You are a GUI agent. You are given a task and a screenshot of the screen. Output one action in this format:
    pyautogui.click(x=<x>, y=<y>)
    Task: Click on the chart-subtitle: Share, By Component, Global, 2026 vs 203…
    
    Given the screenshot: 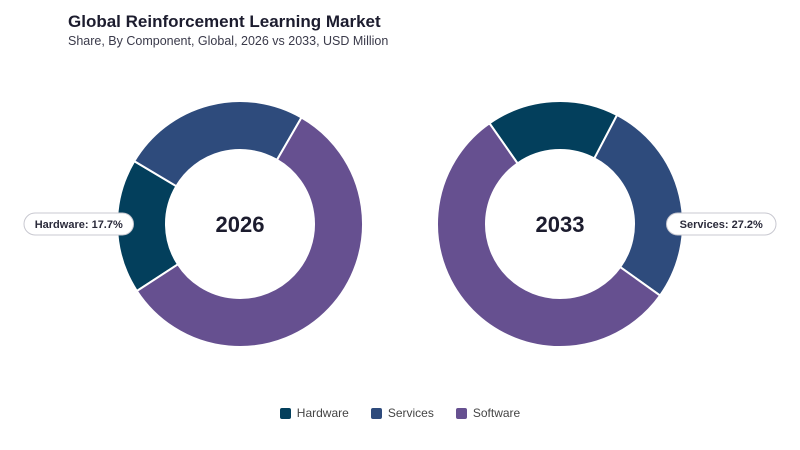 What is the action you would take?
    pyautogui.click(x=228, y=41)
    